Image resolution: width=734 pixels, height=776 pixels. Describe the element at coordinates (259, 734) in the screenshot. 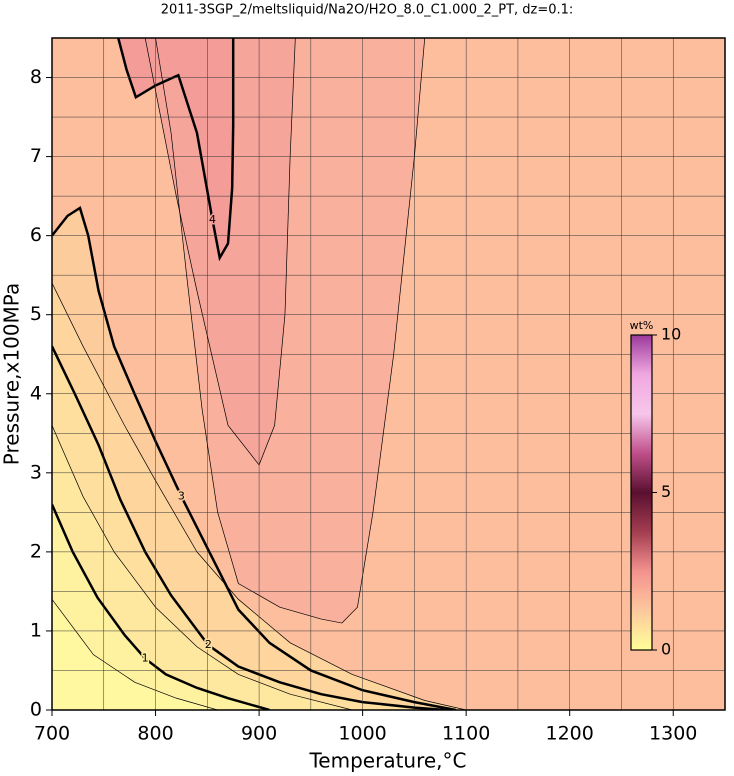

I see `x-tick-label: 900` at that location.